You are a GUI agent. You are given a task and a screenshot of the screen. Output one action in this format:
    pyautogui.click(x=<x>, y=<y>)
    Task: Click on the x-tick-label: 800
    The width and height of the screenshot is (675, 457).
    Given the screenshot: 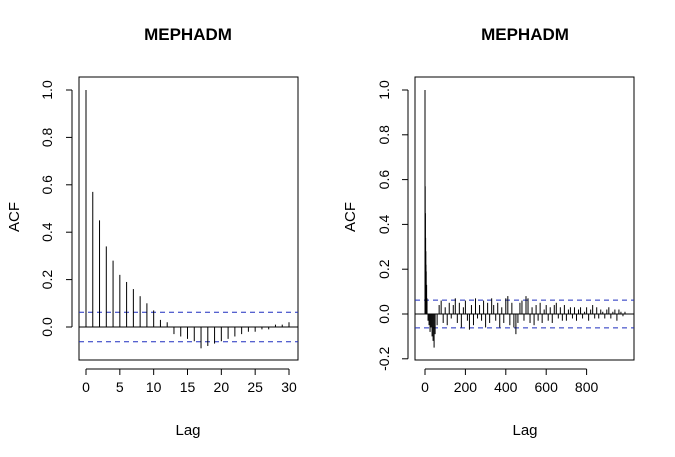 What is the action you would take?
    pyautogui.click(x=587, y=387)
    